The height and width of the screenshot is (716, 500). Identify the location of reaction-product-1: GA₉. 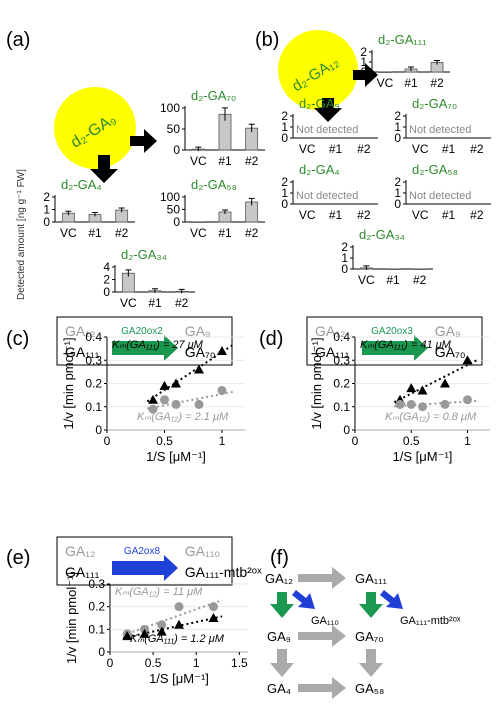
(198, 331).